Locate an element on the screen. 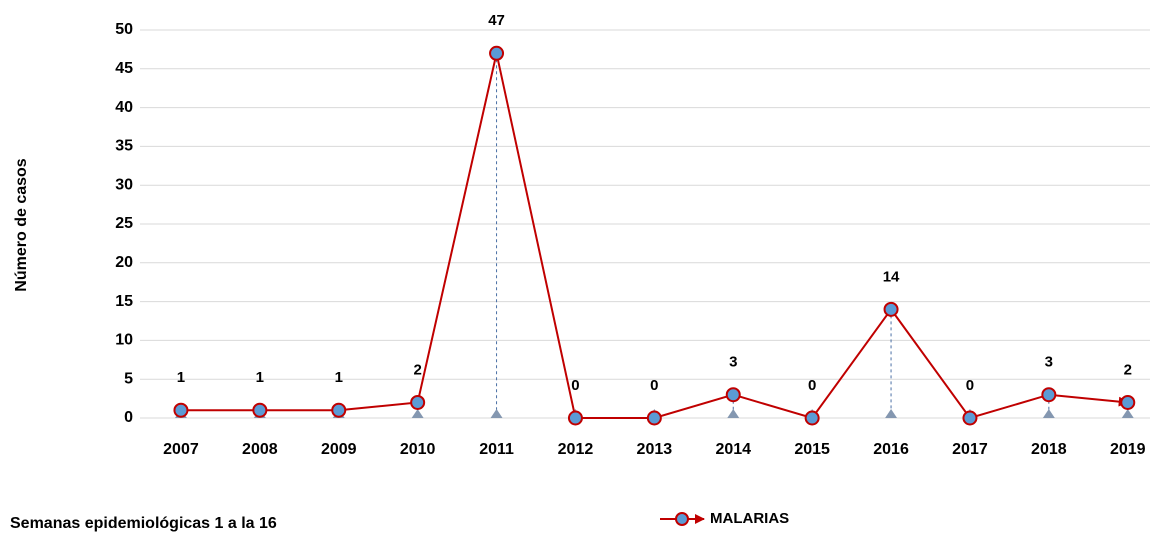 The image size is (1156, 533). y-tick-label: 50 is located at coordinates (124, 29).